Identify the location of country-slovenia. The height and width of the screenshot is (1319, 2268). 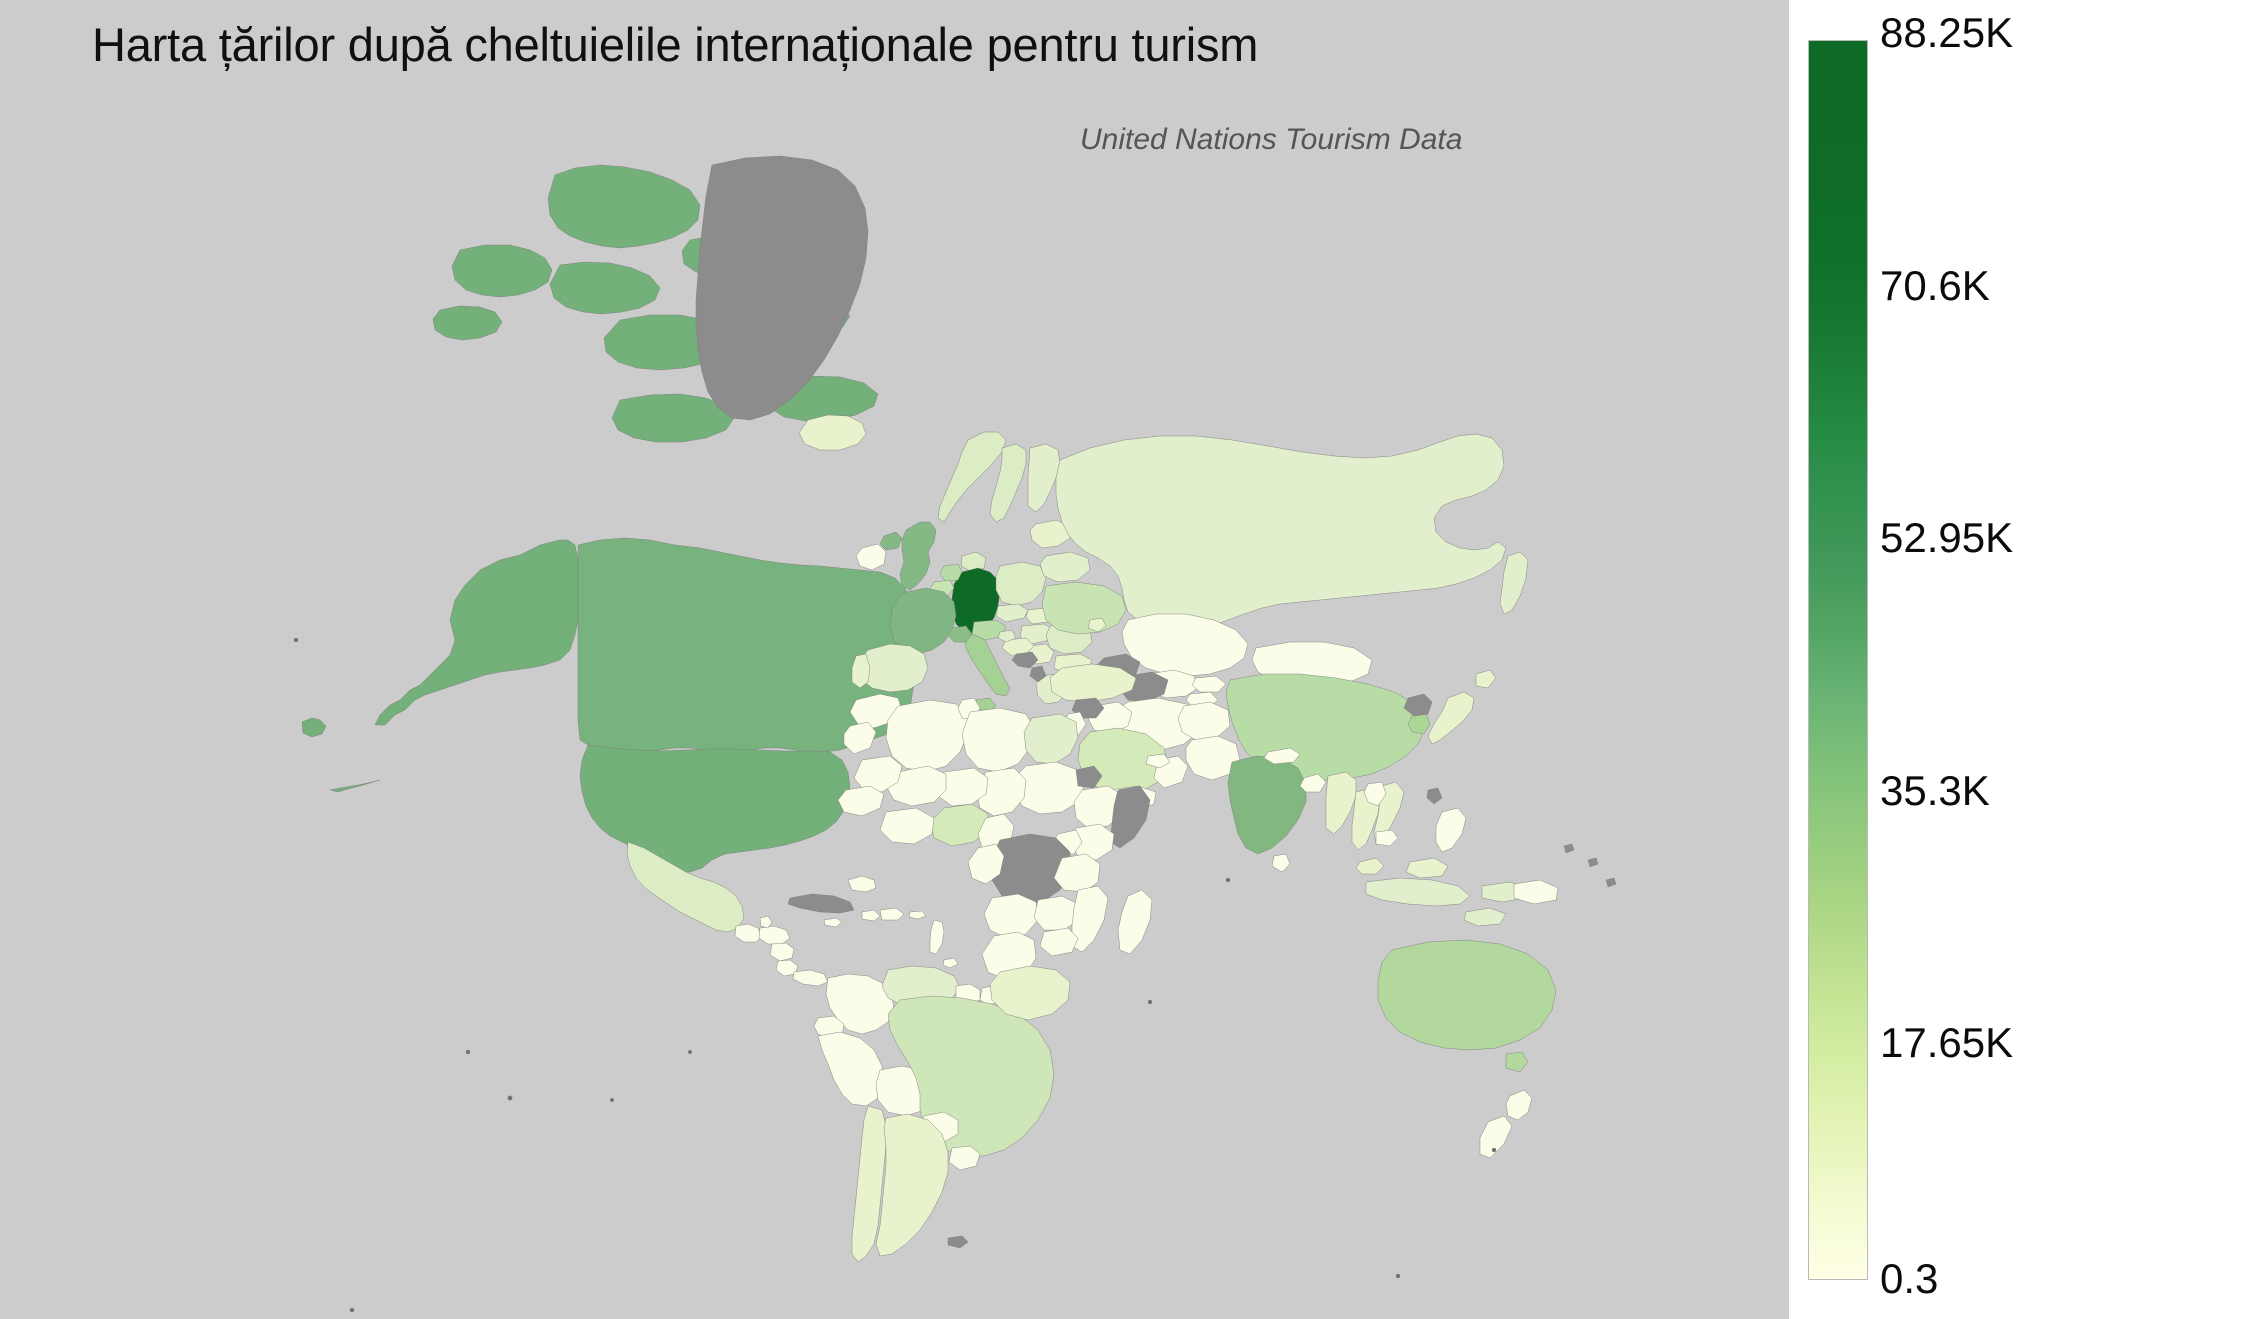
(1007, 636).